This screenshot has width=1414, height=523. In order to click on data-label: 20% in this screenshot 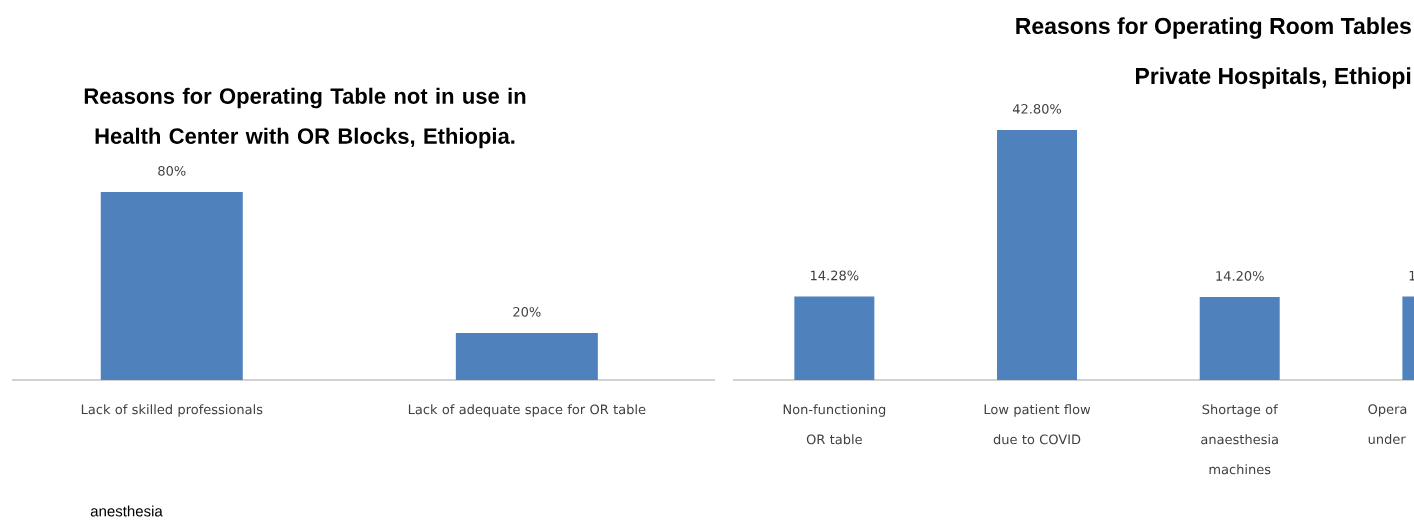, I will do `click(527, 311)`.